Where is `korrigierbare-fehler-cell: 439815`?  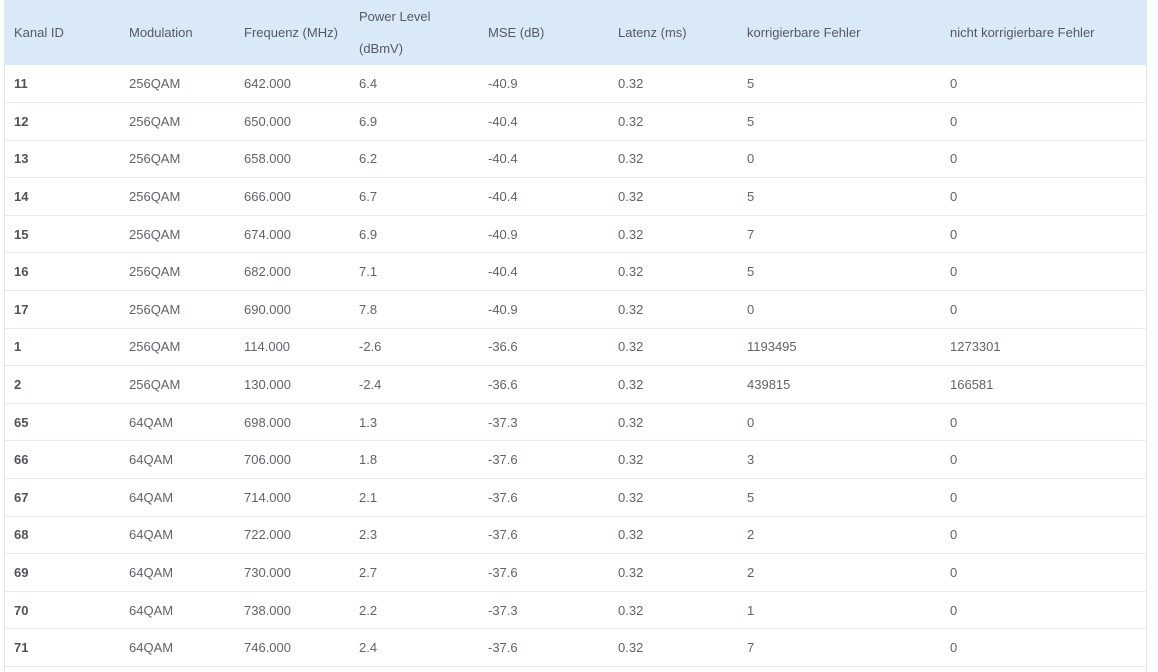
korrigierbare-fehler-cell: 439815 is located at coordinates (769, 385).